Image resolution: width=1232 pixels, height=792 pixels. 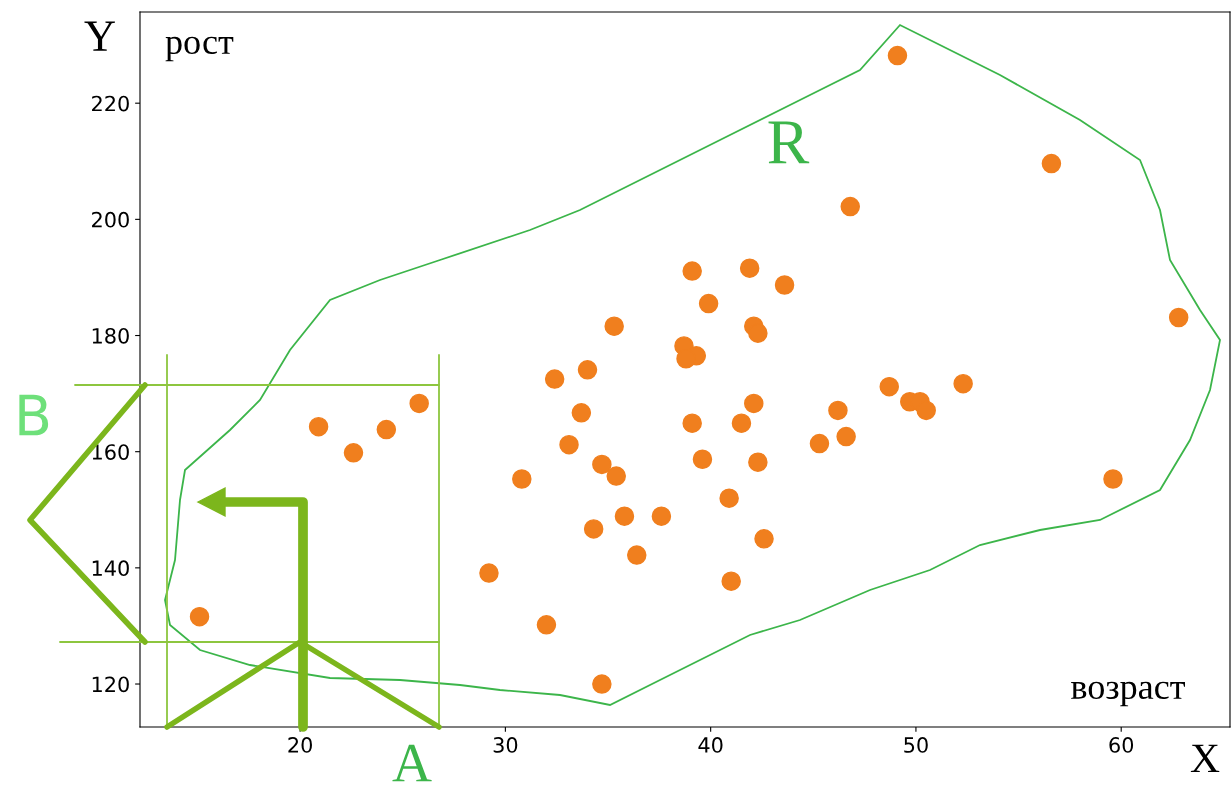 I want to click on x-tick-label: 50, so click(x=916, y=745).